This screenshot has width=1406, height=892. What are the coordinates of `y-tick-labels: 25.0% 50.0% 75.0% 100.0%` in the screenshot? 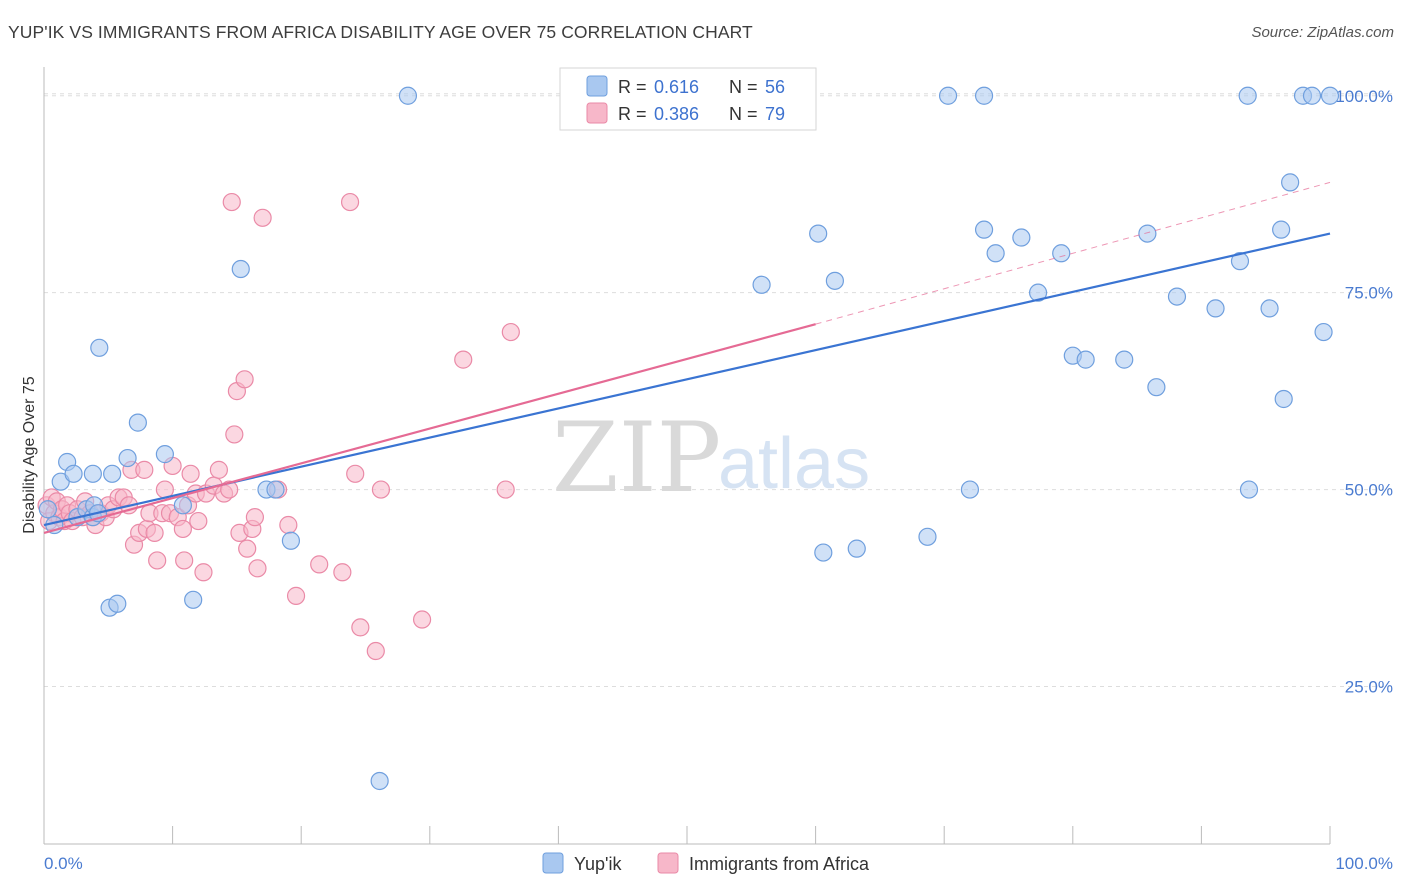 It's located at (1364, 392).